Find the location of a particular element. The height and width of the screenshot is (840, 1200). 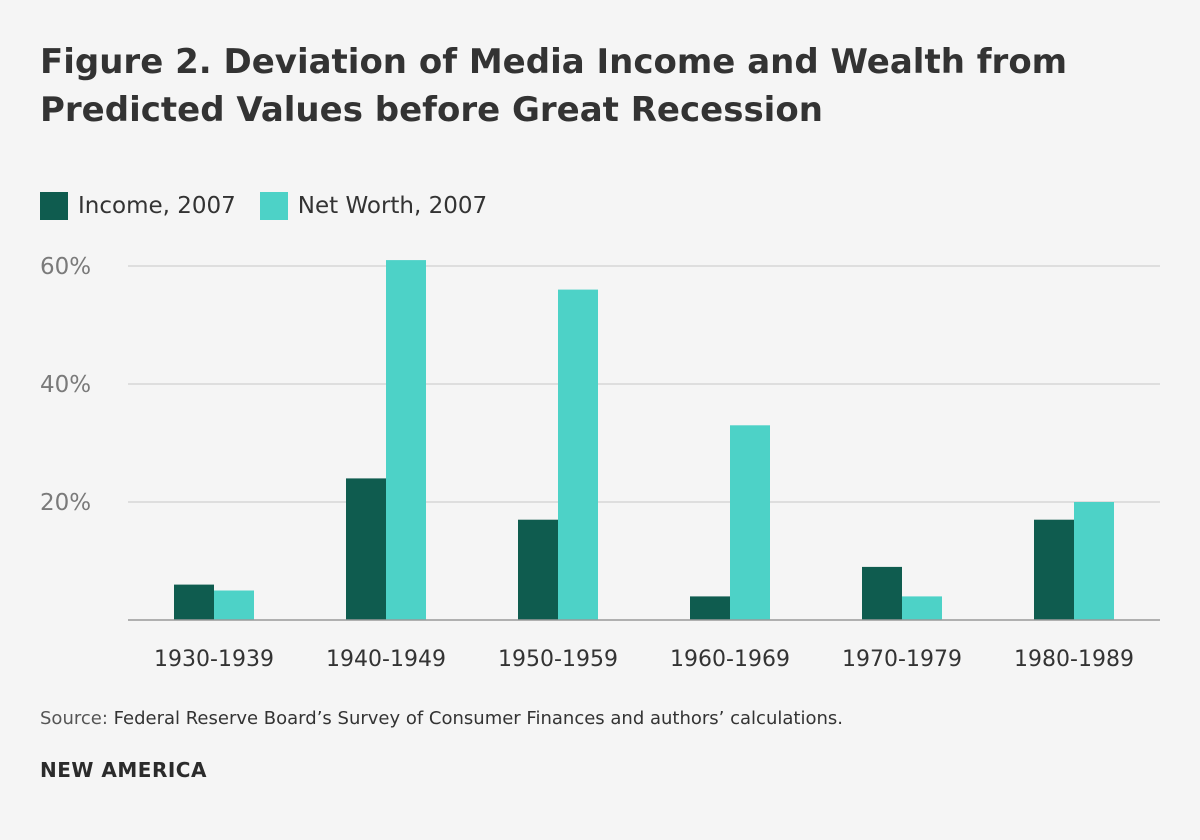

x-tick-label-1930-1939: 1930-1939 is located at coordinates (214, 659).